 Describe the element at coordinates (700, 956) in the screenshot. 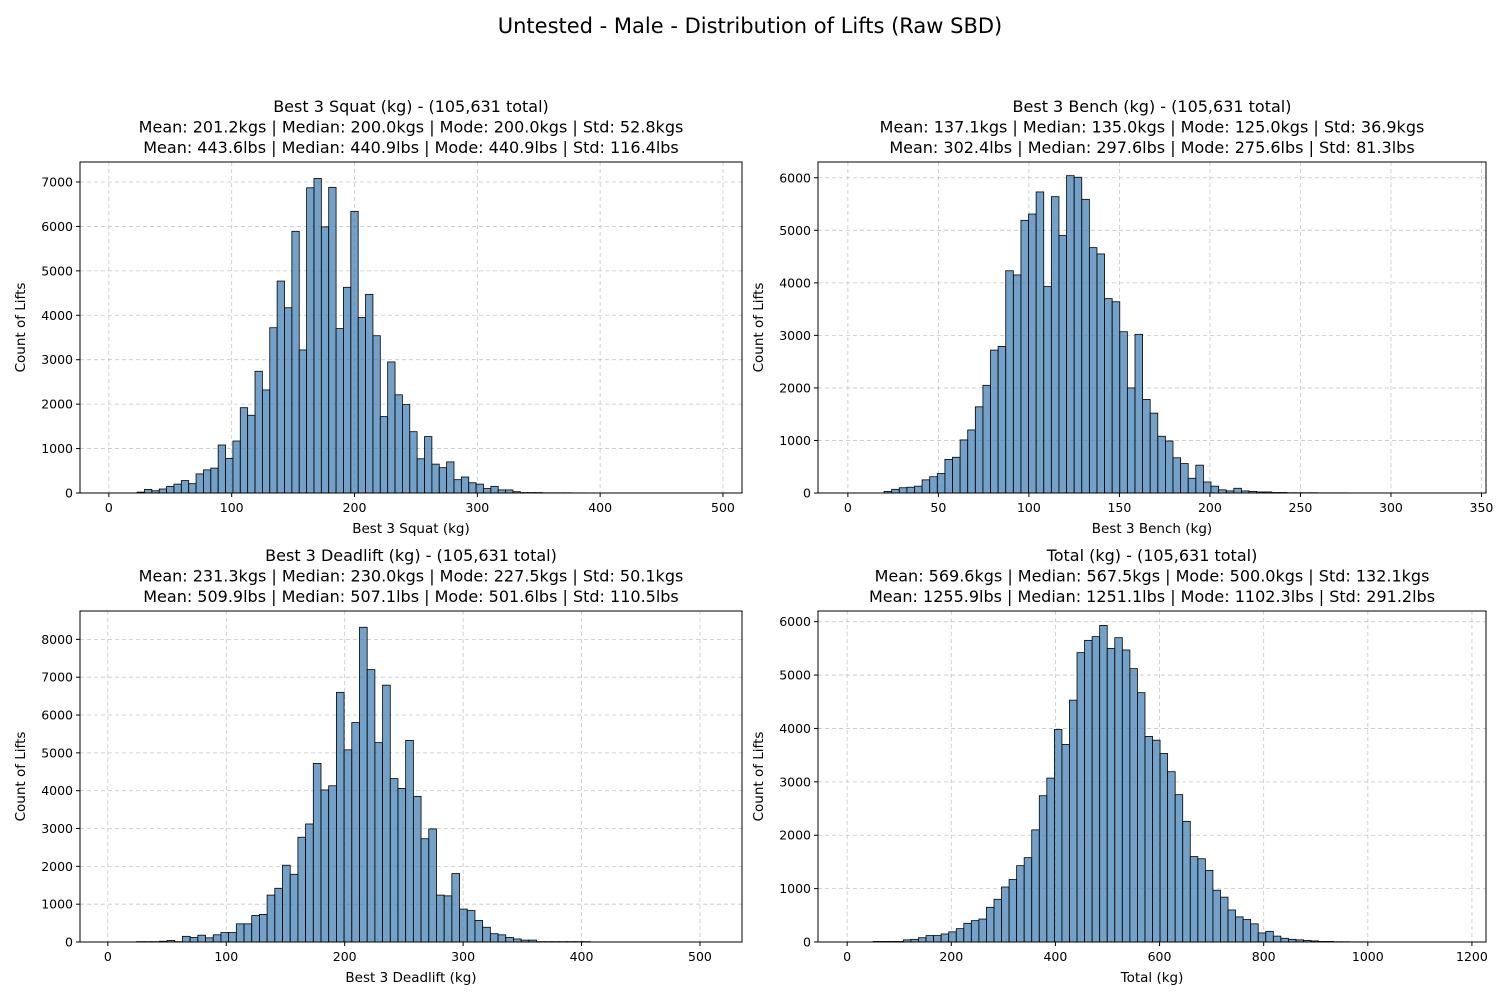

I see `x-tick-label: 500` at that location.